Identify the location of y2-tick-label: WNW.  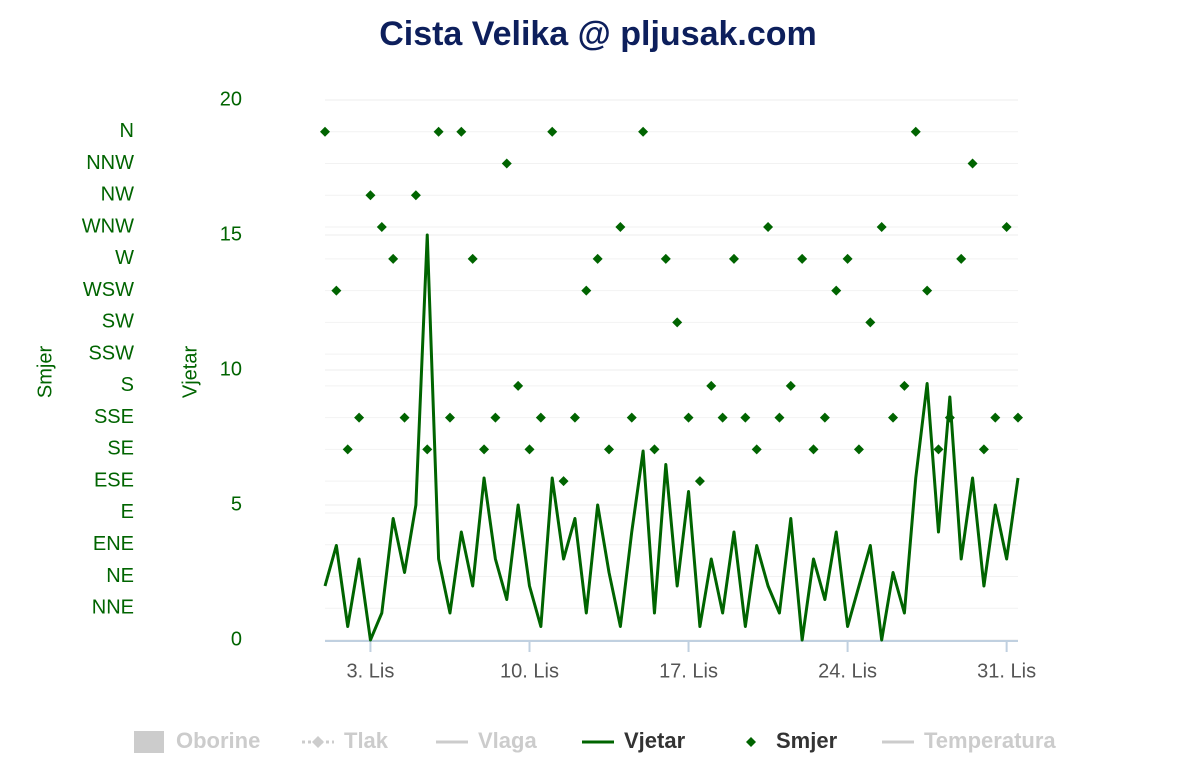
(108, 226).